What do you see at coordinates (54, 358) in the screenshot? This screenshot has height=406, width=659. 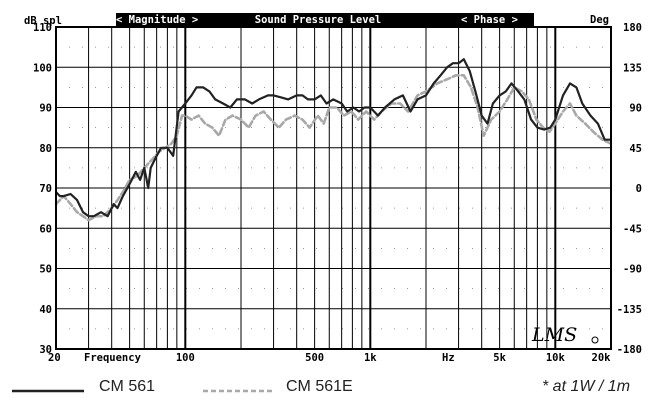 I see `x-tick-label: 20` at bounding box center [54, 358].